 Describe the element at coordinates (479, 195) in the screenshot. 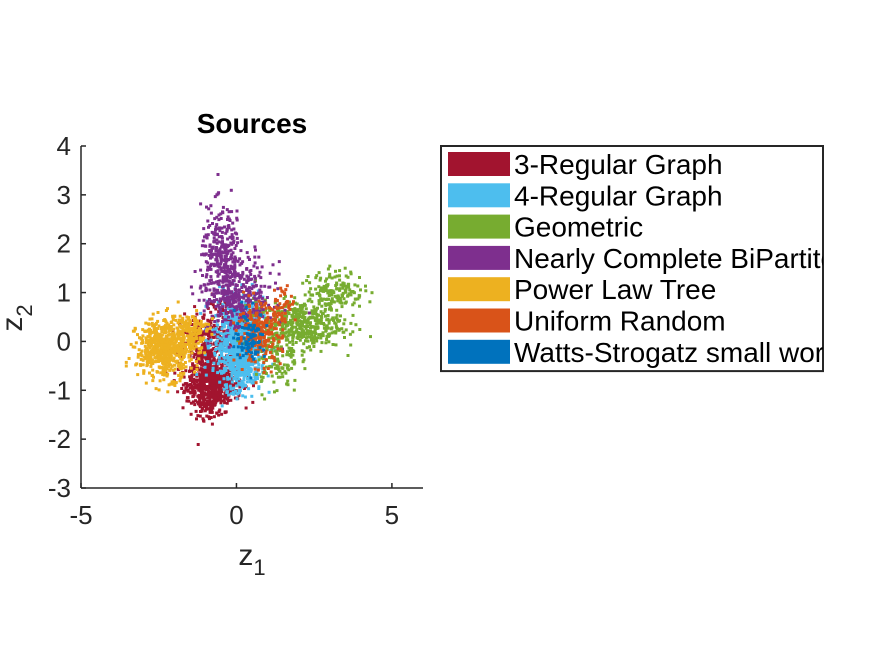

I see `legend-swatch` at that location.